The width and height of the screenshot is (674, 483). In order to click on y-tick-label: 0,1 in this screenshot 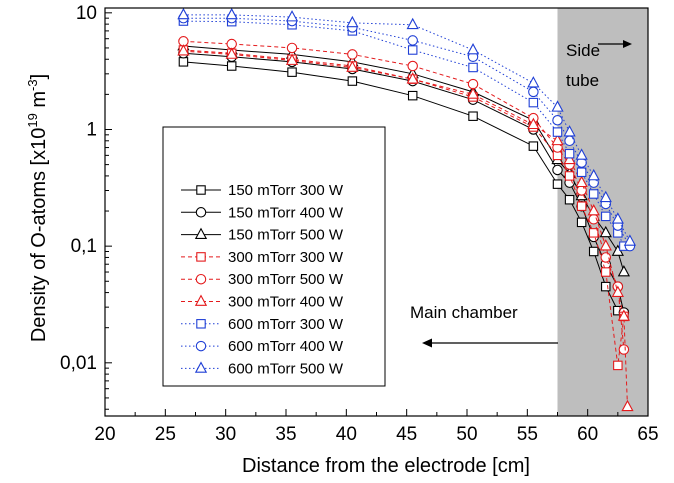, I will do `click(84, 246)`.